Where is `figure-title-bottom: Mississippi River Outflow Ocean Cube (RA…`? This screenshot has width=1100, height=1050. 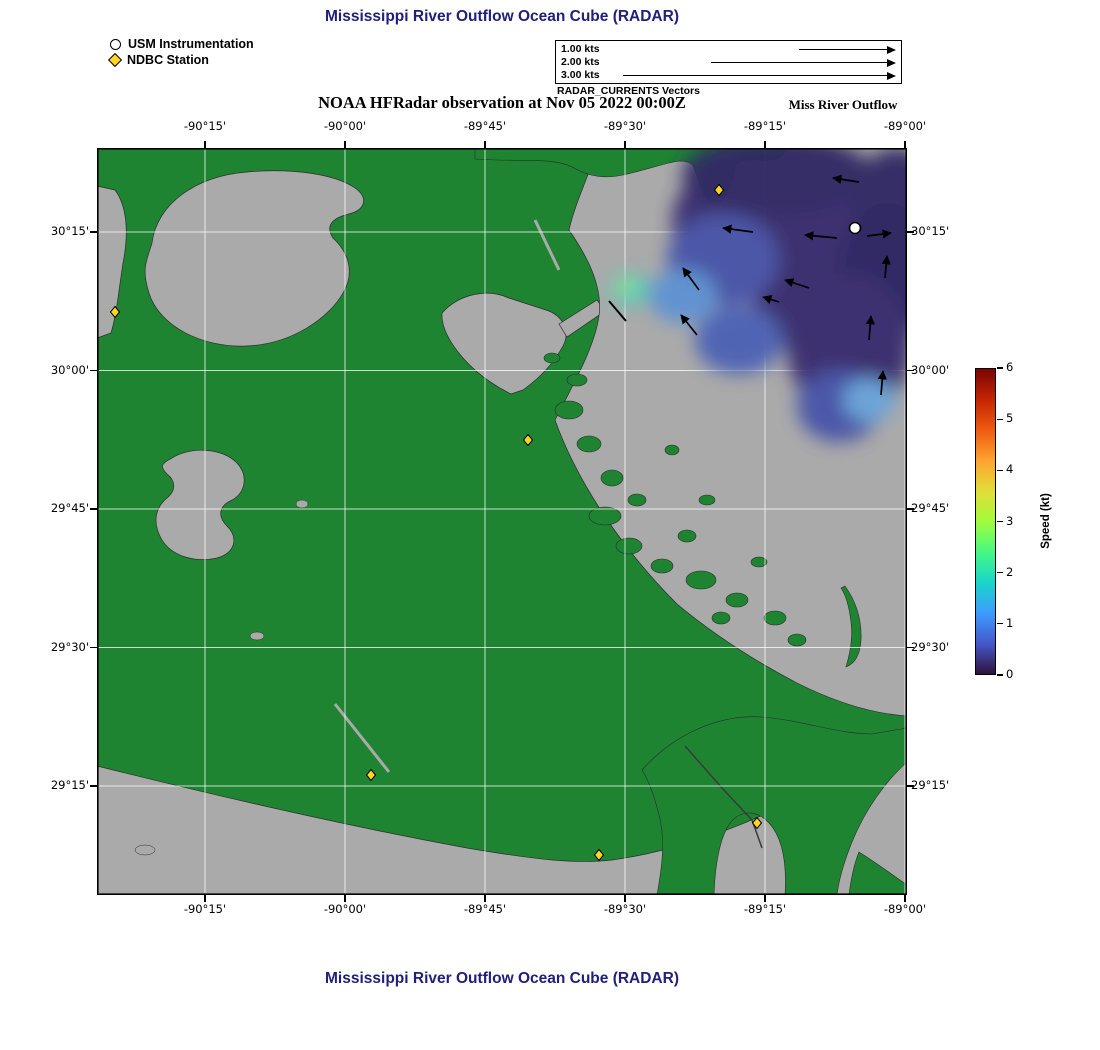
figure-title-bottom: Mississippi River Outflow Ocean Cube (RA… is located at coordinates (502, 978).